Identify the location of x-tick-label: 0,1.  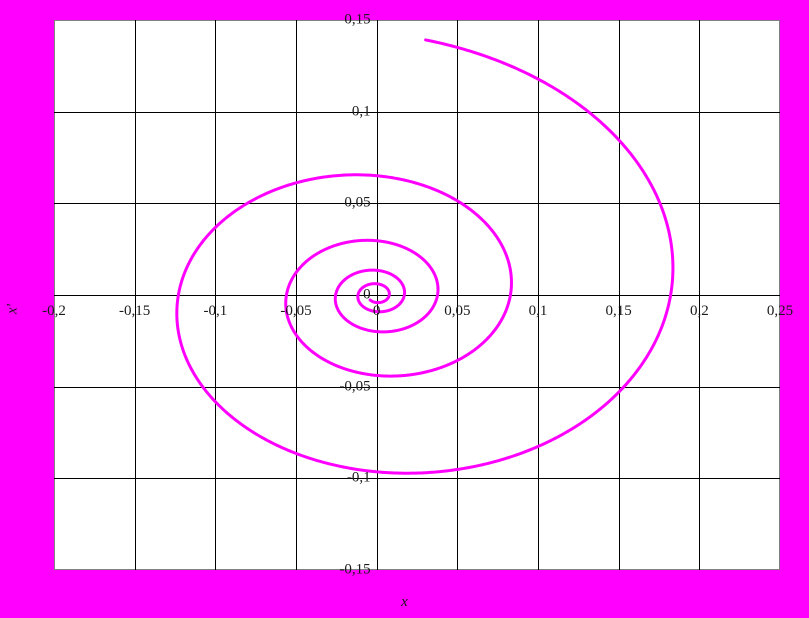
(538, 311).